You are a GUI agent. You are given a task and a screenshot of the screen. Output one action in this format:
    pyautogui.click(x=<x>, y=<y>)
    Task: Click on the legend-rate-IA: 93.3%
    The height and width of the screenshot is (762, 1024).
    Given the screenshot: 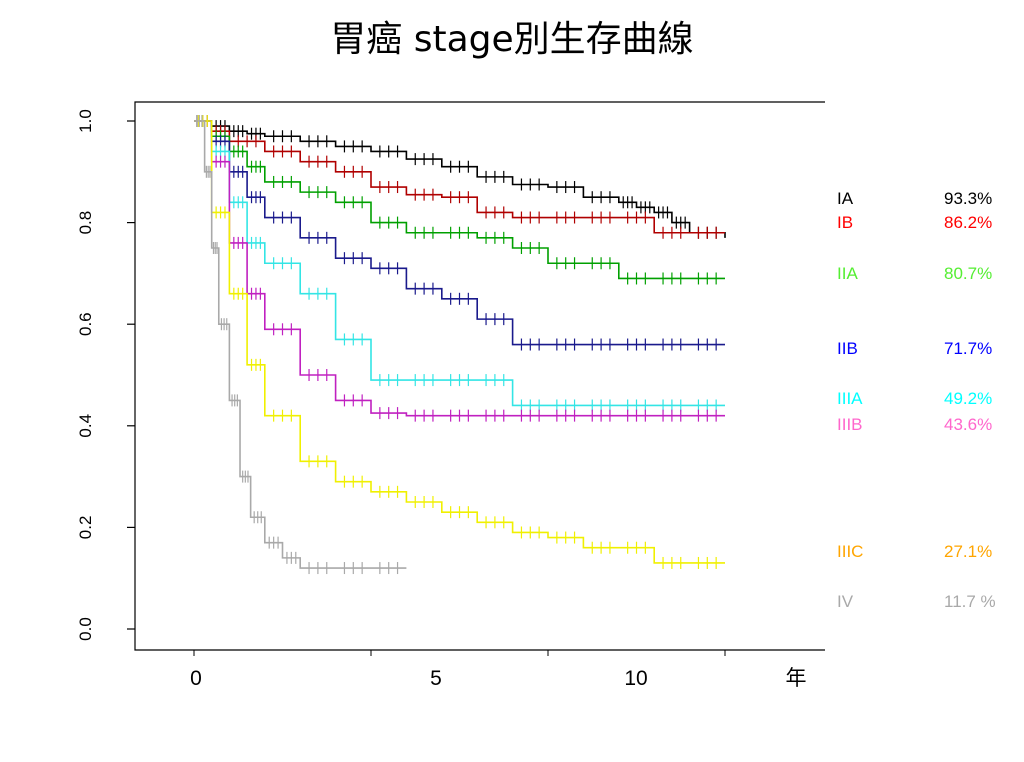 What is the action you would take?
    pyautogui.click(x=968, y=198)
    